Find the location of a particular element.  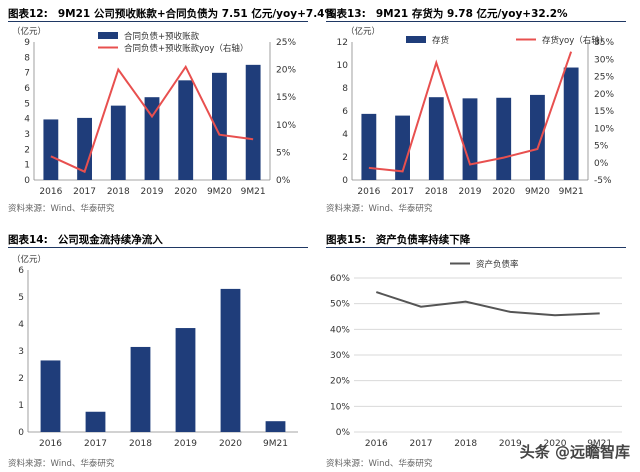

y-tick-label: 60% is located at coordinates (340, 279).